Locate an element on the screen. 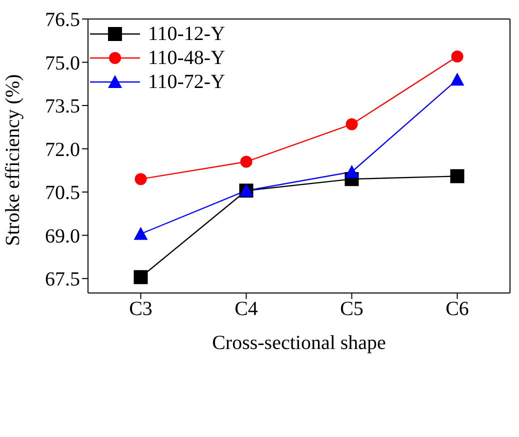  legend-label: 110-12-Y is located at coordinates (187, 34).